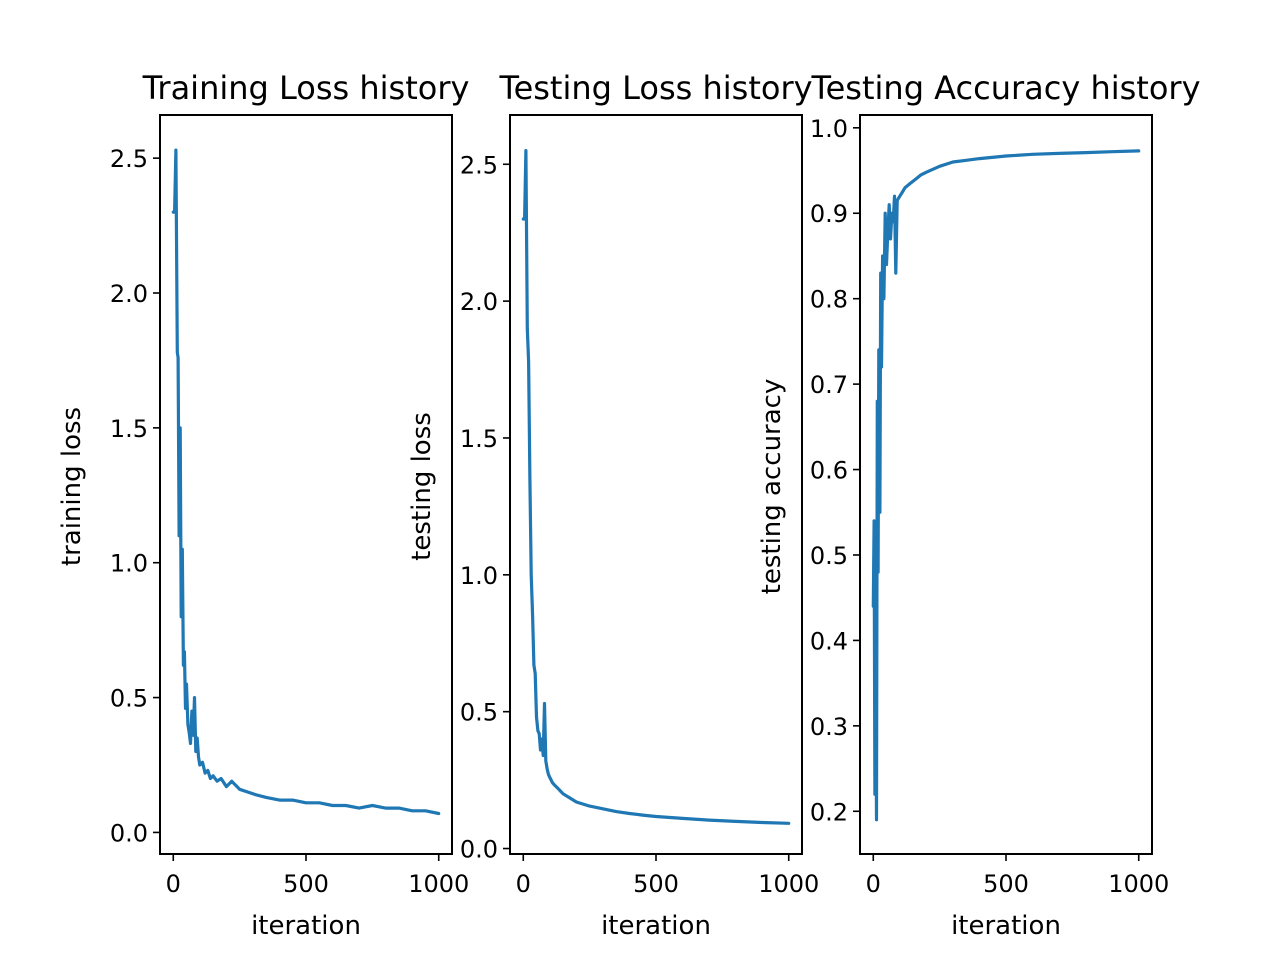 Image resolution: width=1280 pixels, height=960 pixels. Describe the element at coordinates (829, 300) in the screenshot. I see `y-tick-label: 0.8` at that location.